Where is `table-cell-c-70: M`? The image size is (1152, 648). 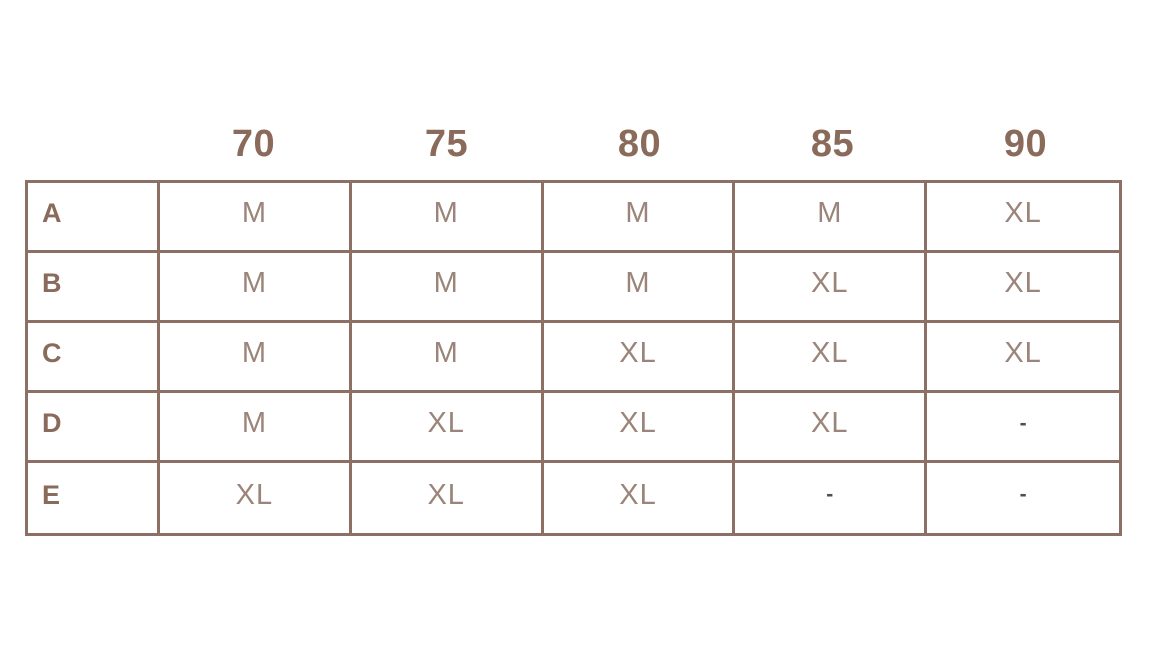 table-cell-c-70: M is located at coordinates (256, 358).